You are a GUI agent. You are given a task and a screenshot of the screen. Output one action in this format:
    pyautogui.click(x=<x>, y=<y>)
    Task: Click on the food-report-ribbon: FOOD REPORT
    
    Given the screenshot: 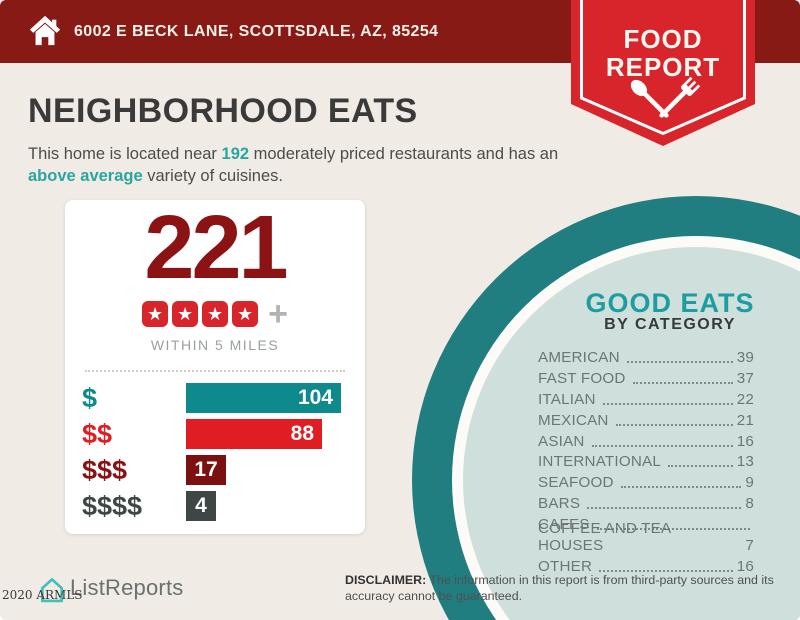 What is the action you would take?
    pyautogui.click(x=663, y=73)
    